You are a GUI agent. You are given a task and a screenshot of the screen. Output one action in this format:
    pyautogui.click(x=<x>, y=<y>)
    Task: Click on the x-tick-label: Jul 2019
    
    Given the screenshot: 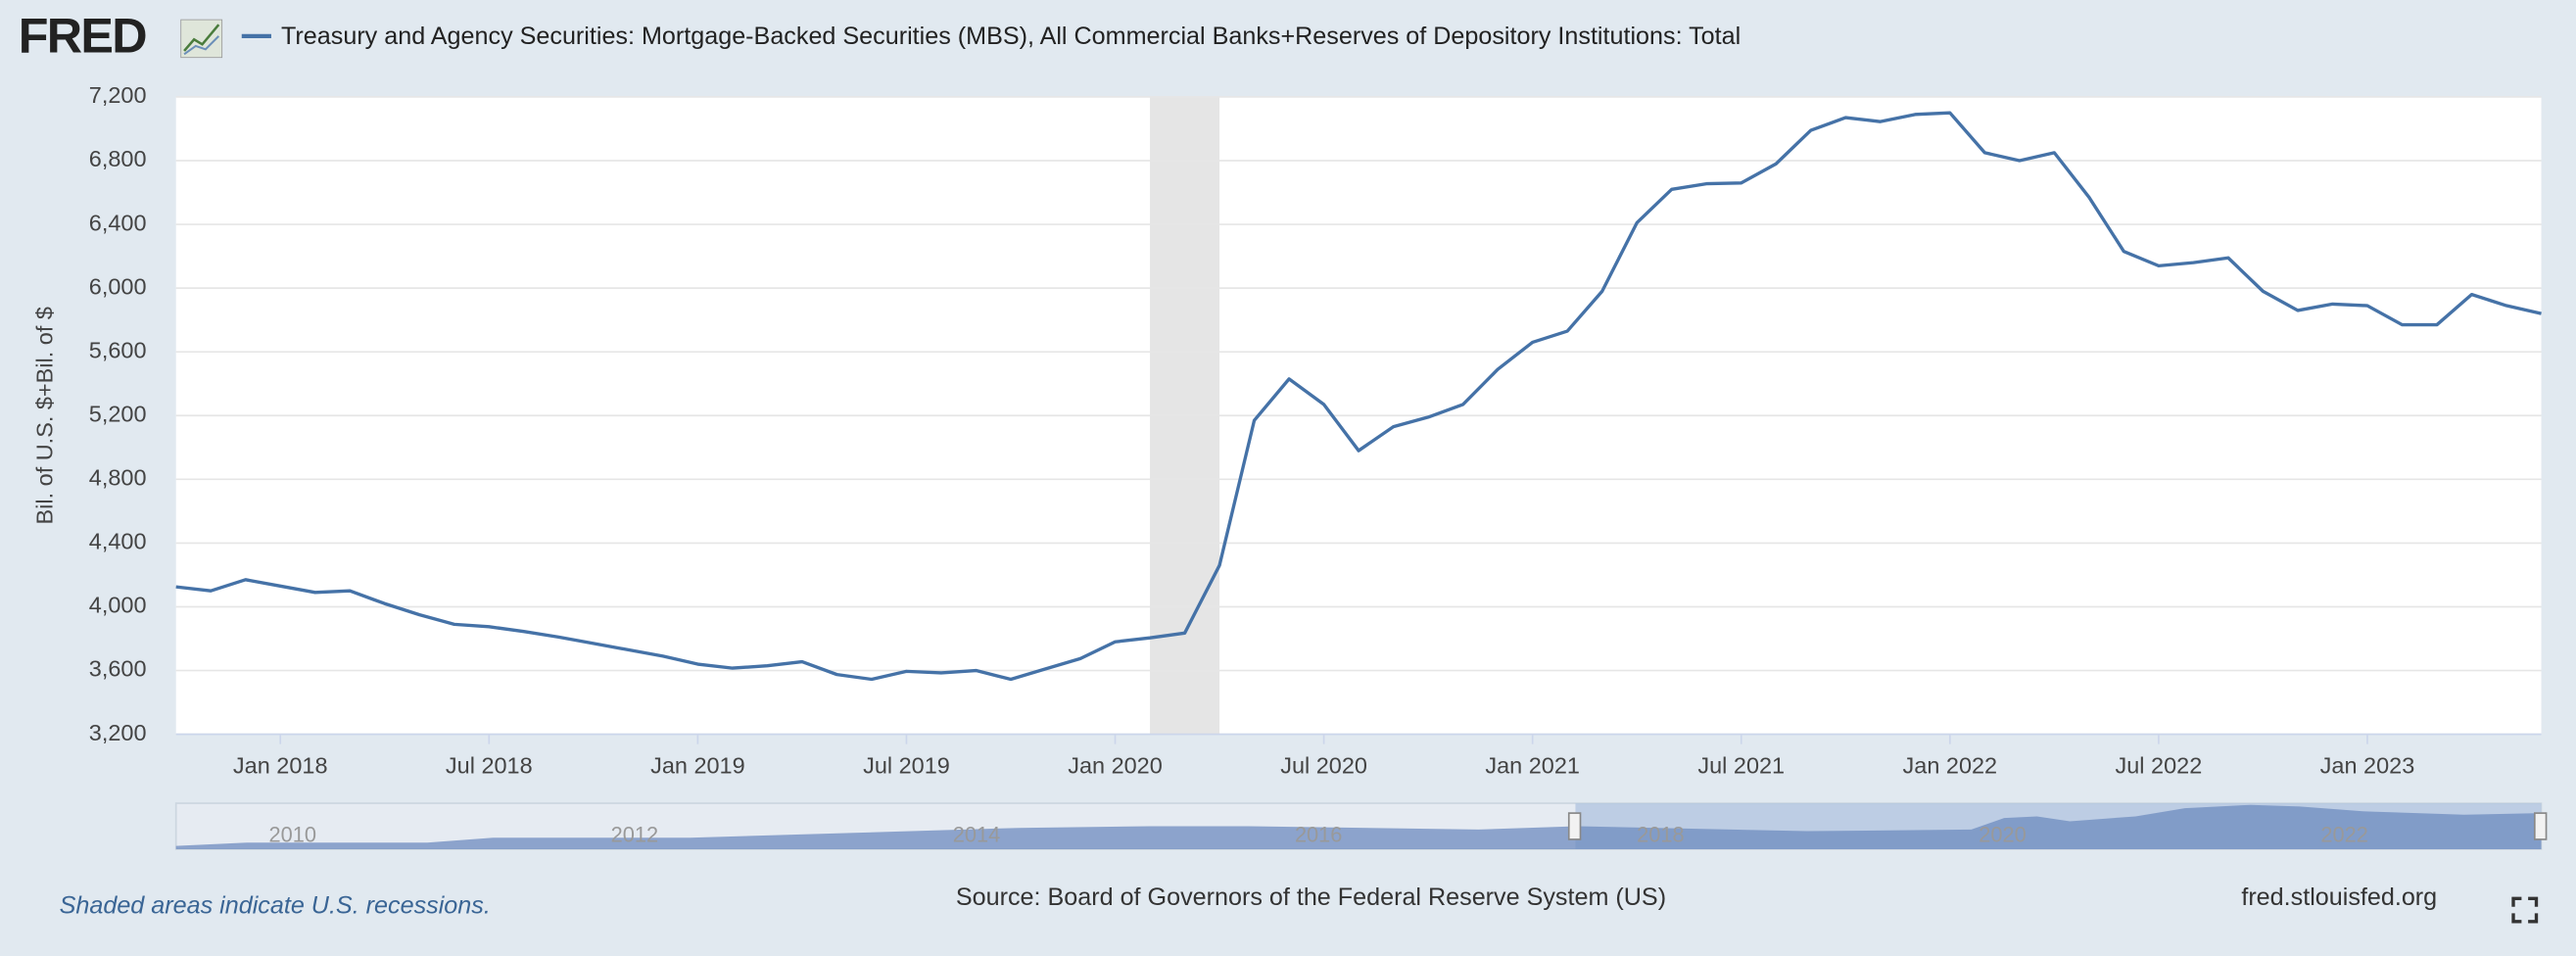 What is the action you would take?
    pyautogui.click(x=907, y=765)
    